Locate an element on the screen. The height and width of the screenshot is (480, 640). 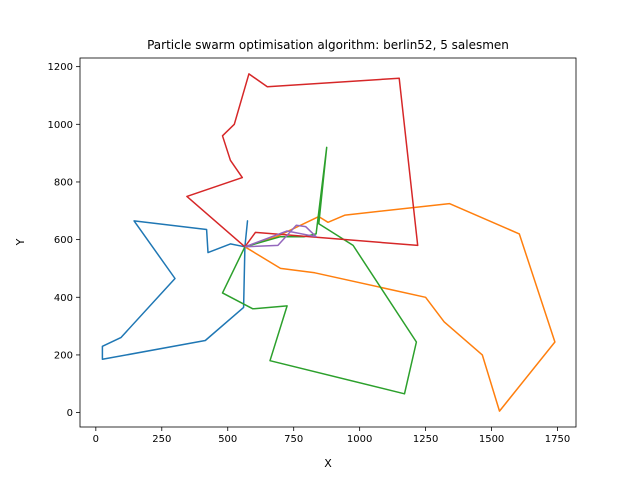
y-tick-label: 200 is located at coordinates (63, 355).